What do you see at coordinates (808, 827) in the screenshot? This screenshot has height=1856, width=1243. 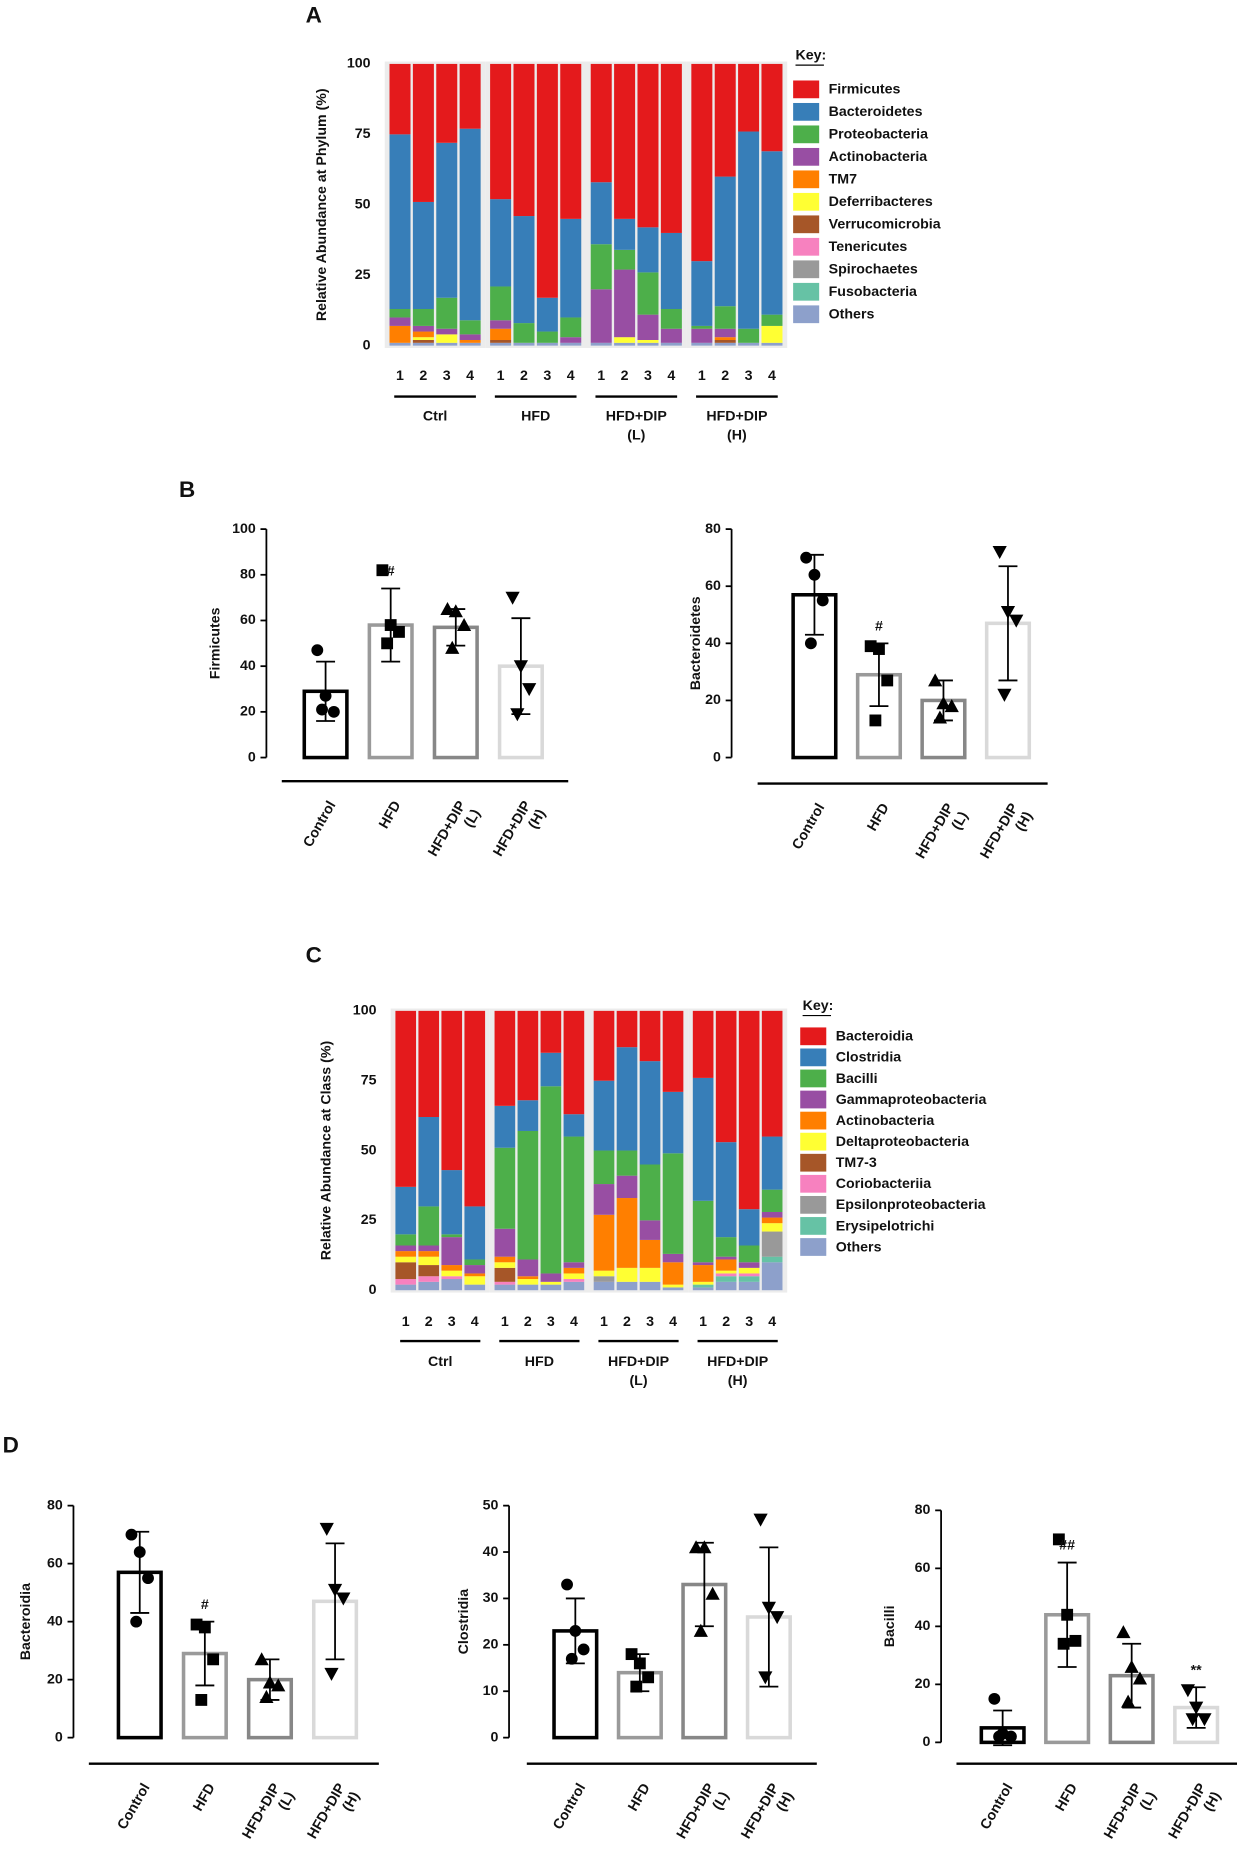 I see `x-tick-label: Control` at bounding box center [808, 827].